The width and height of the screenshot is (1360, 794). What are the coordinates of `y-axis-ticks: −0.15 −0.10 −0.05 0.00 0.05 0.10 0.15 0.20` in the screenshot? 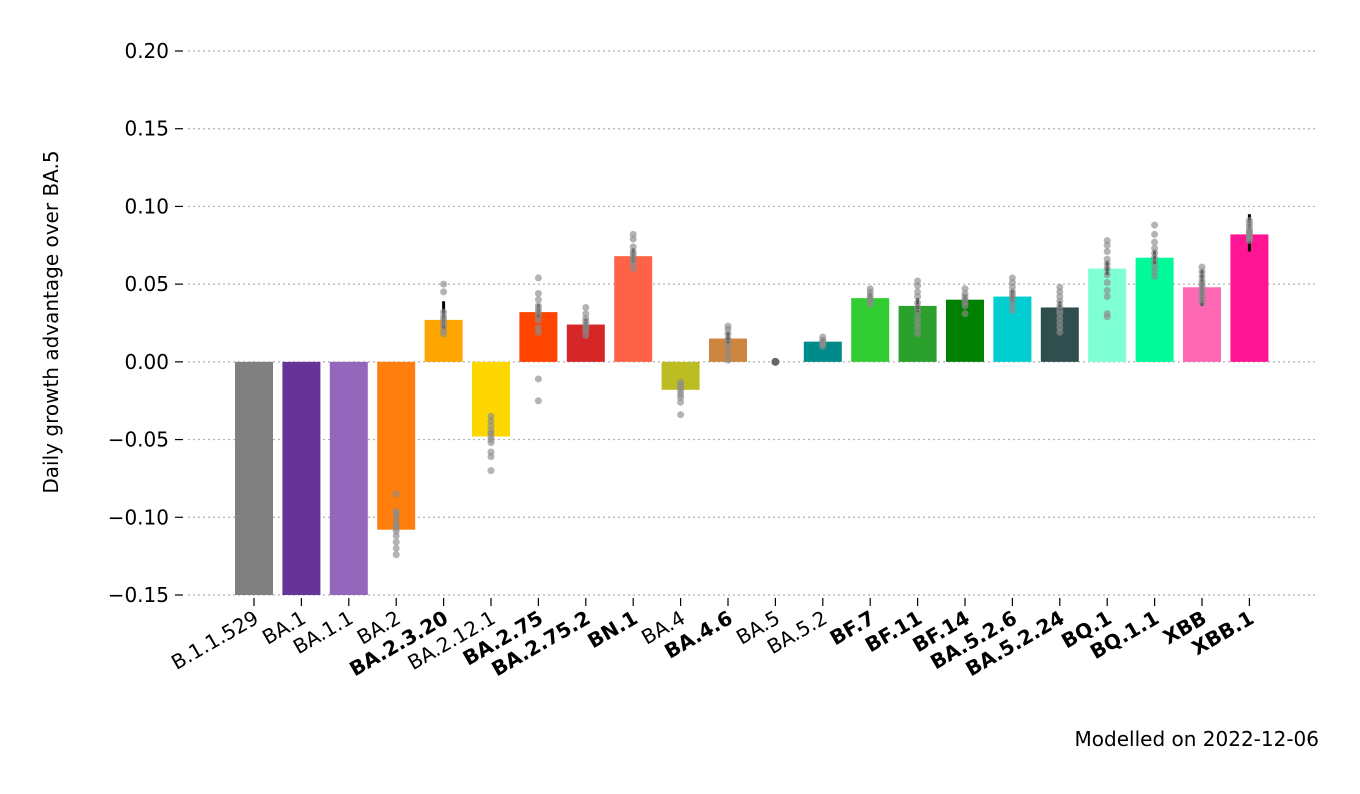 It's located at (145, 323).